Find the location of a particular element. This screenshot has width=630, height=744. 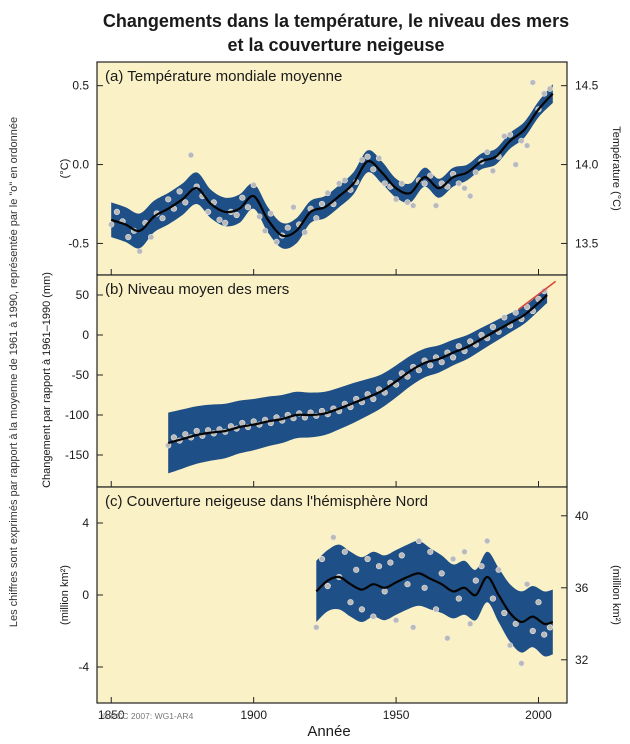

x-tick-label: 1850 is located at coordinates (111, 715).